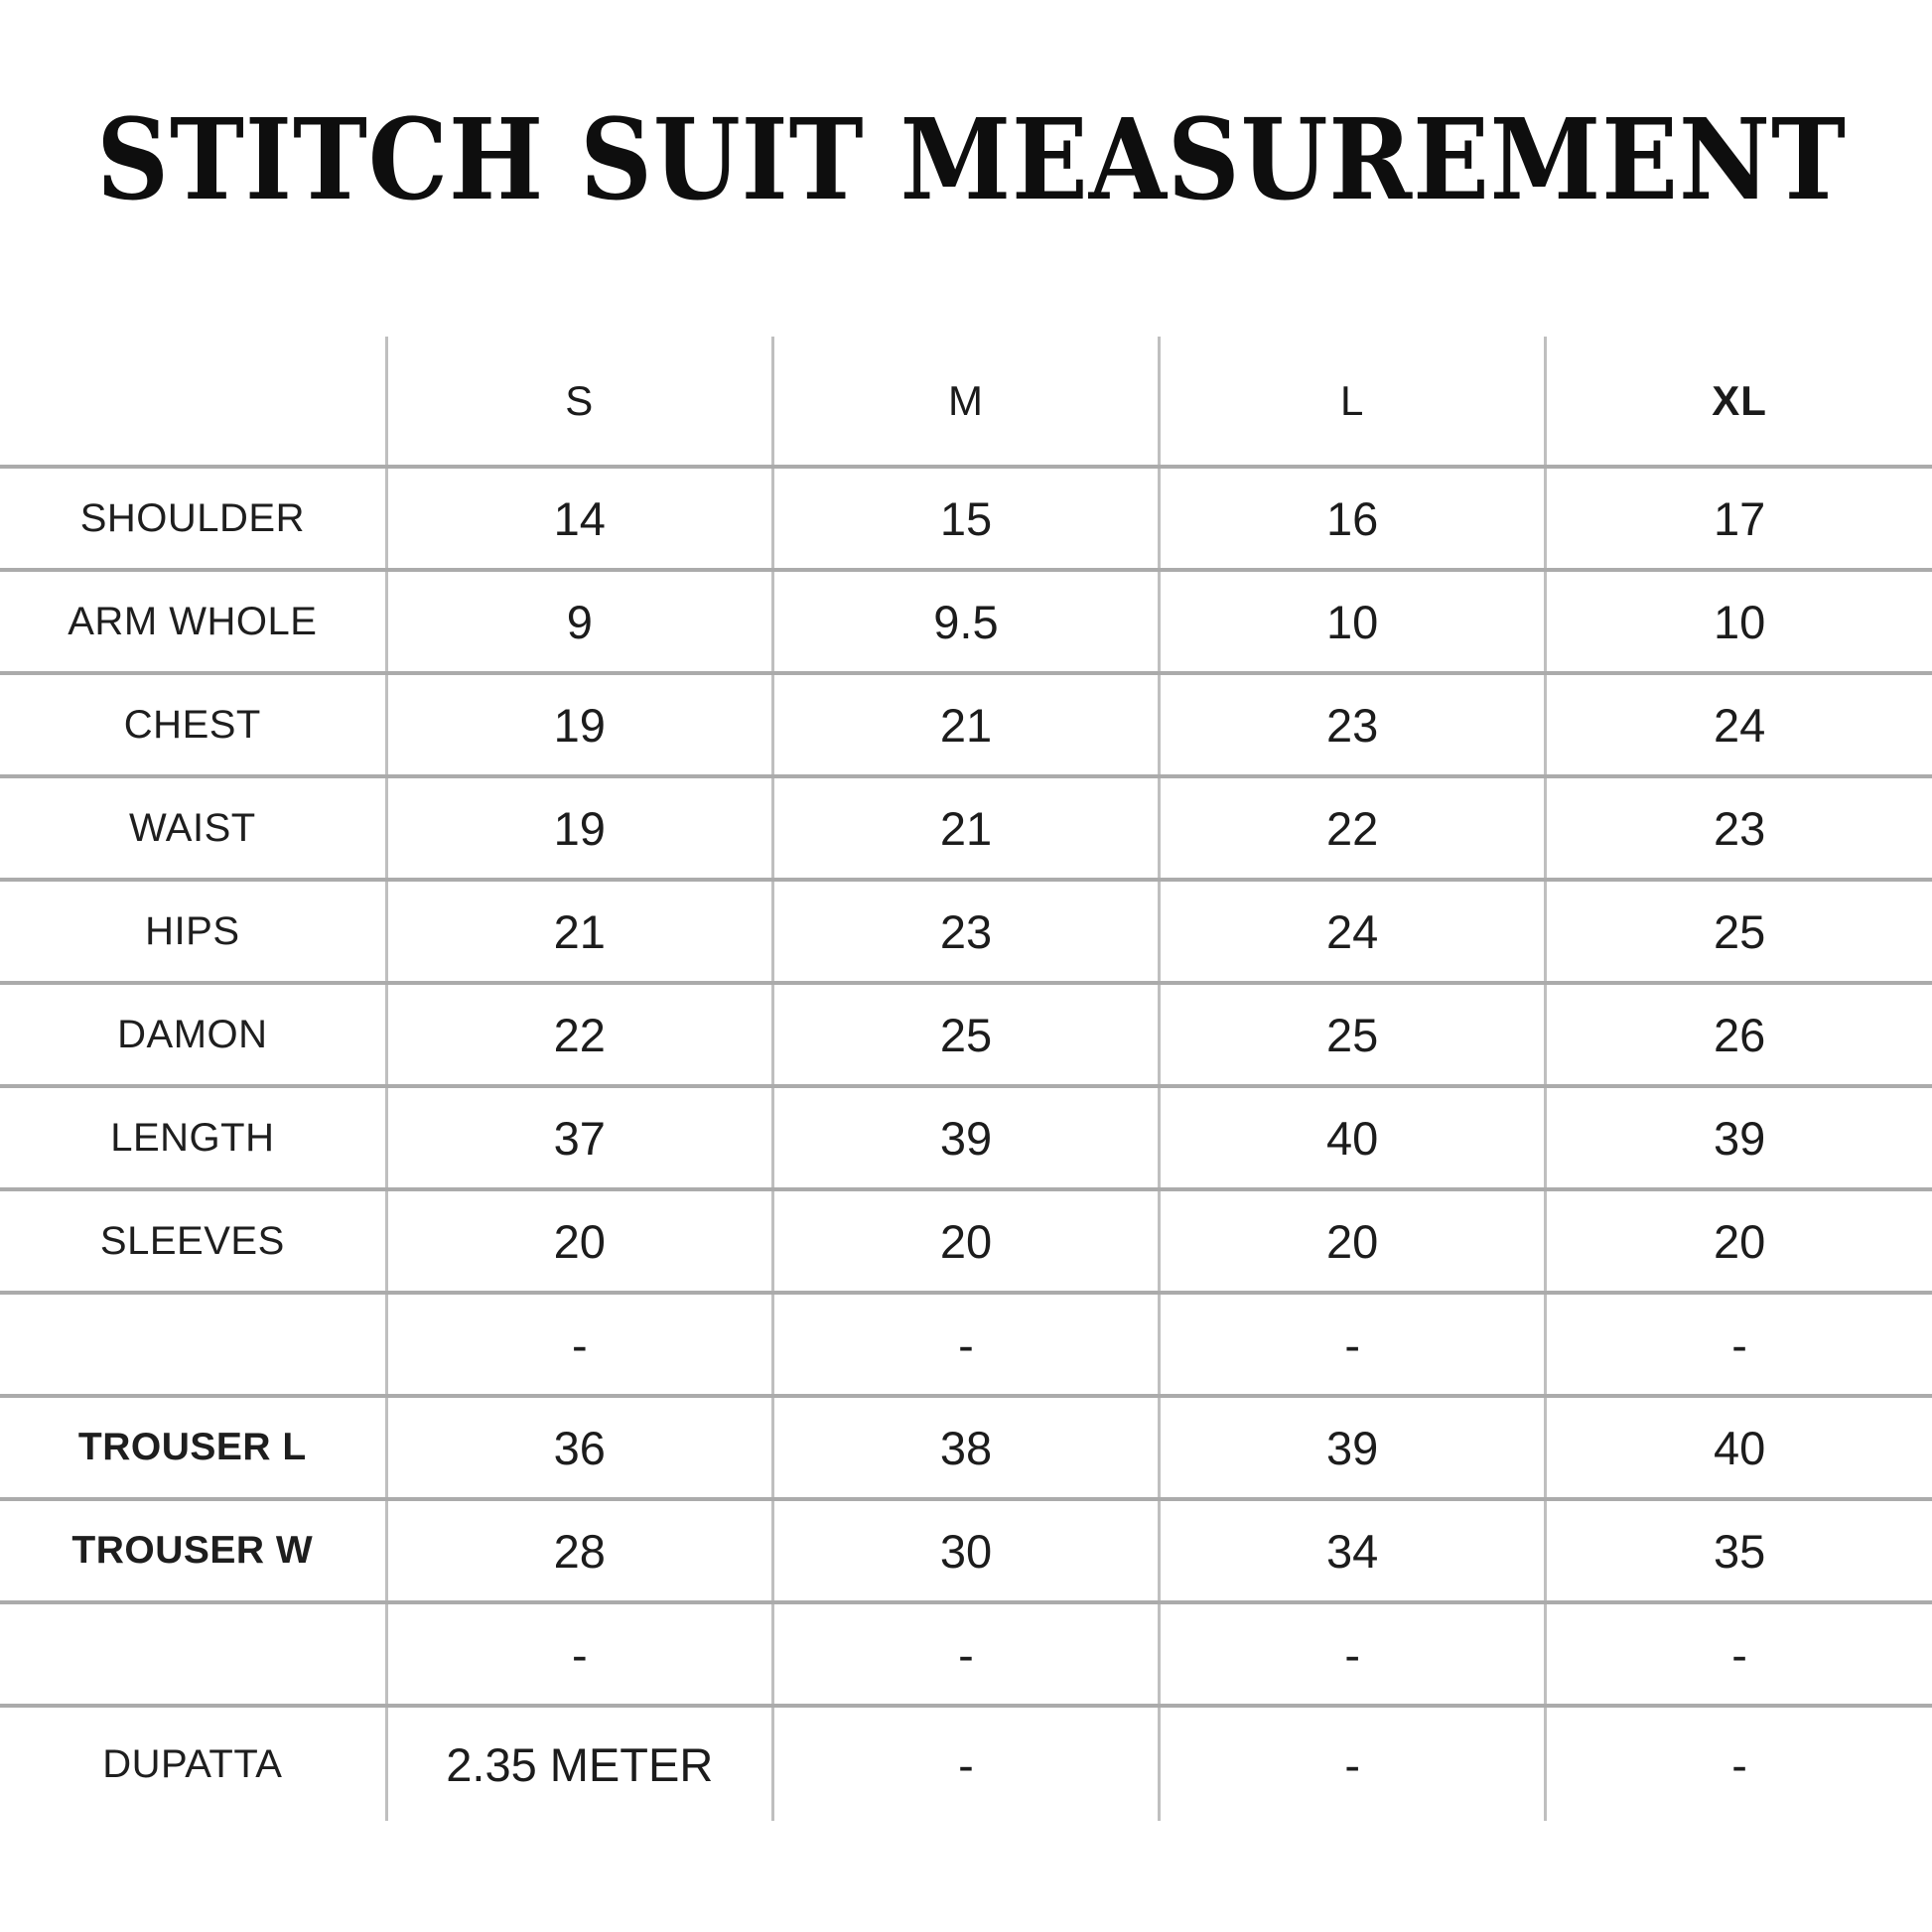 Image resolution: width=1932 pixels, height=1932 pixels. I want to click on row-label: DAMON, so click(194, 1034).